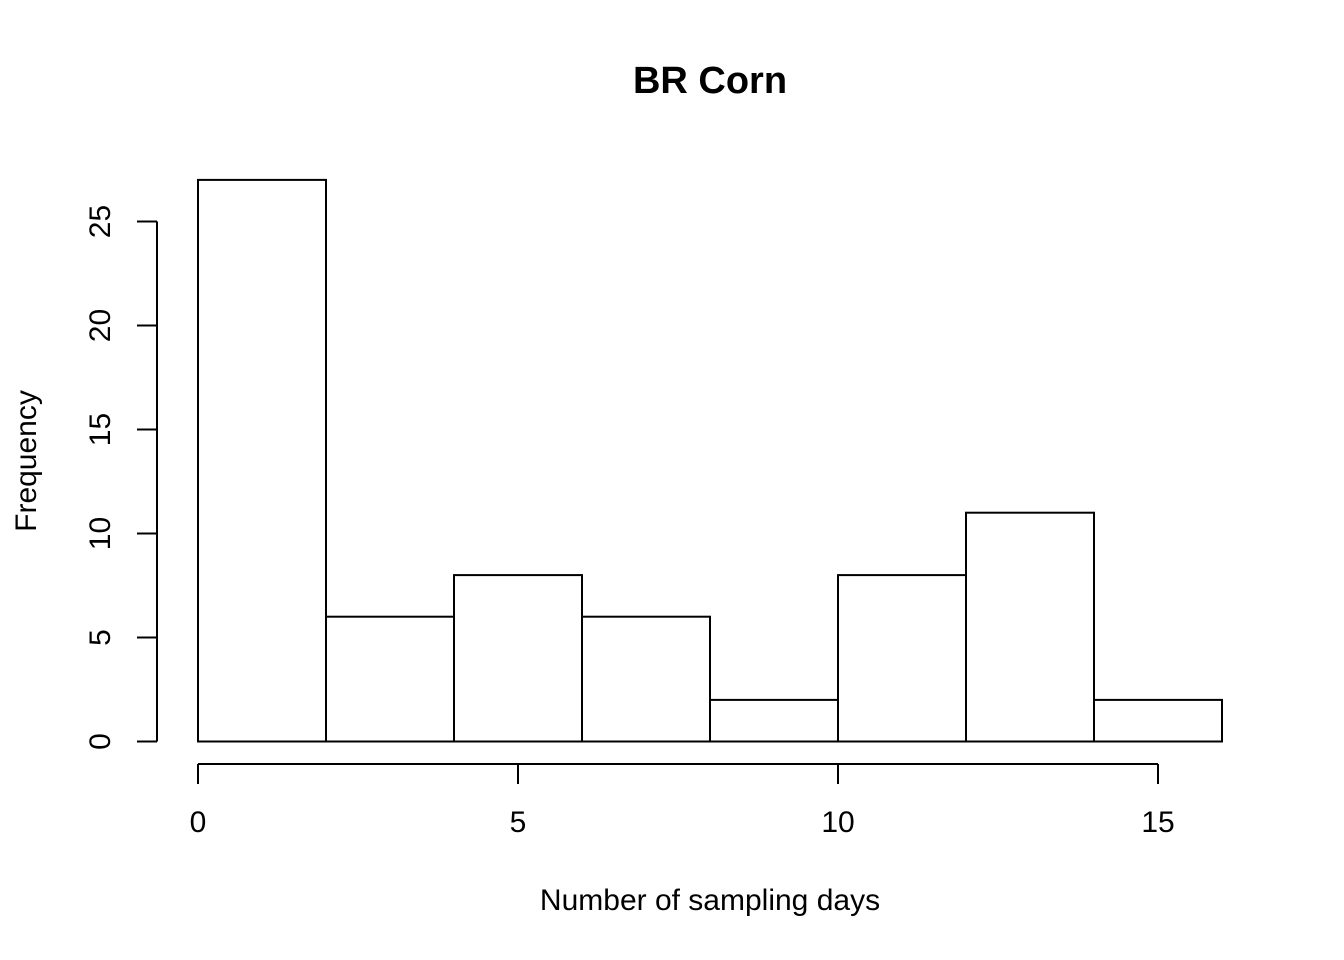 Image resolution: width=1344 pixels, height=960 pixels. Describe the element at coordinates (682, 801) in the screenshot. I see `x-axis: 0 5 10 15` at that location.